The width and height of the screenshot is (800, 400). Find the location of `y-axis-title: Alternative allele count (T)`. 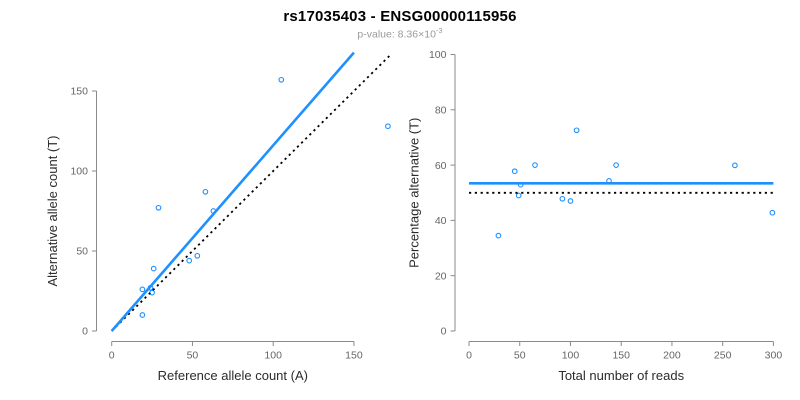

y-axis-title: Alternative allele count (T) is located at coordinates (52, 210).